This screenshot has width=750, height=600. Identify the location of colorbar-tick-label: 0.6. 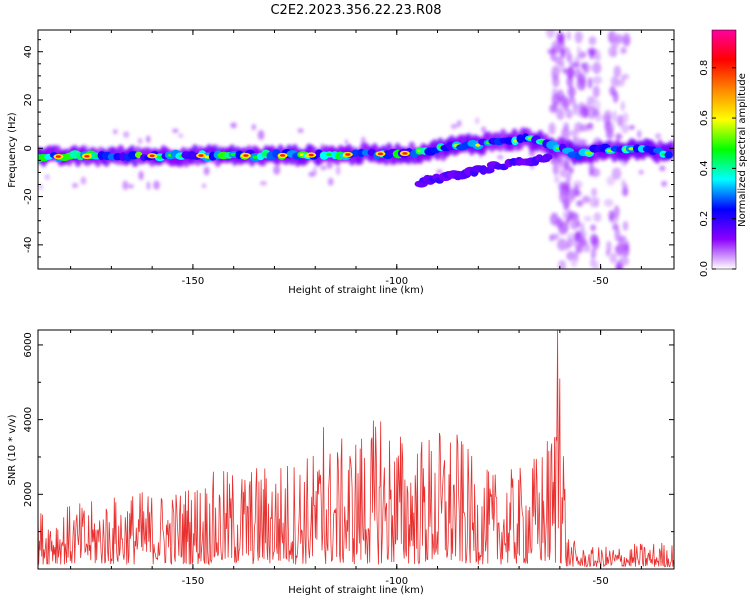
(704, 118).